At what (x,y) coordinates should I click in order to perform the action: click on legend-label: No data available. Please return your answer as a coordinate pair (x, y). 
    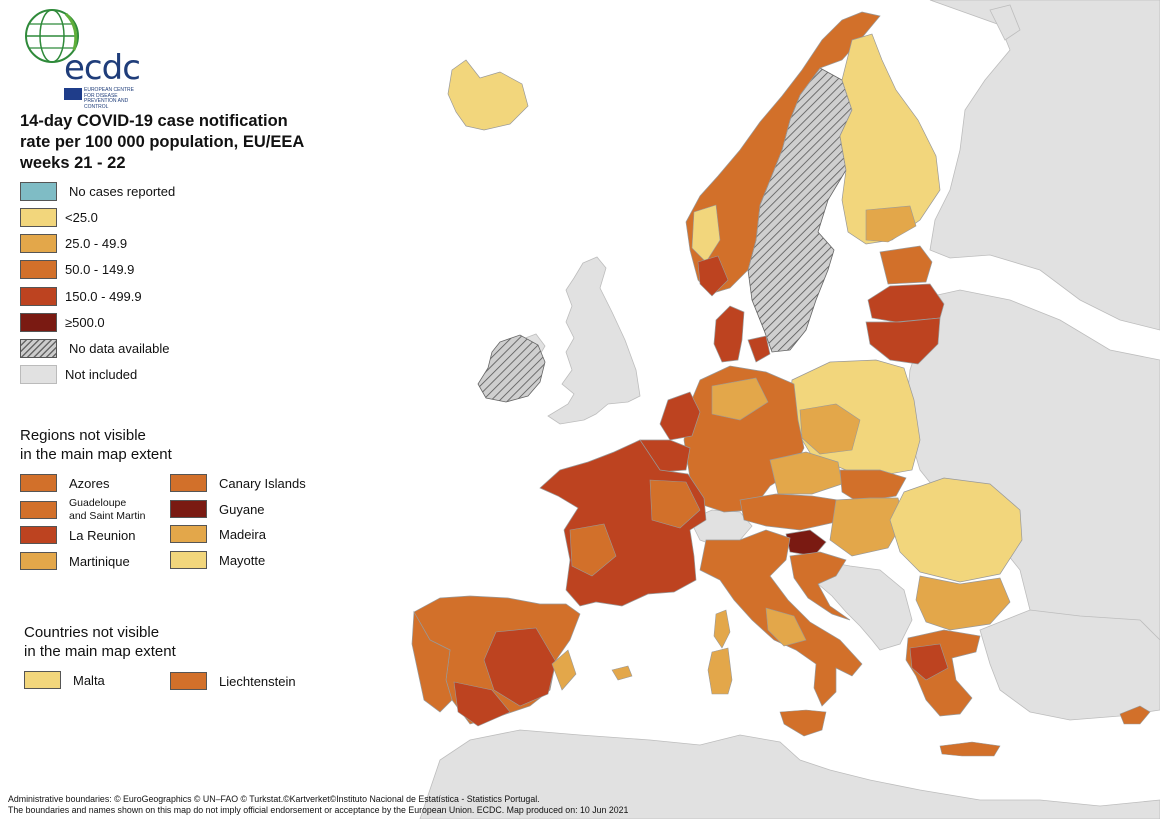
    Looking at the image, I should click on (119, 348).